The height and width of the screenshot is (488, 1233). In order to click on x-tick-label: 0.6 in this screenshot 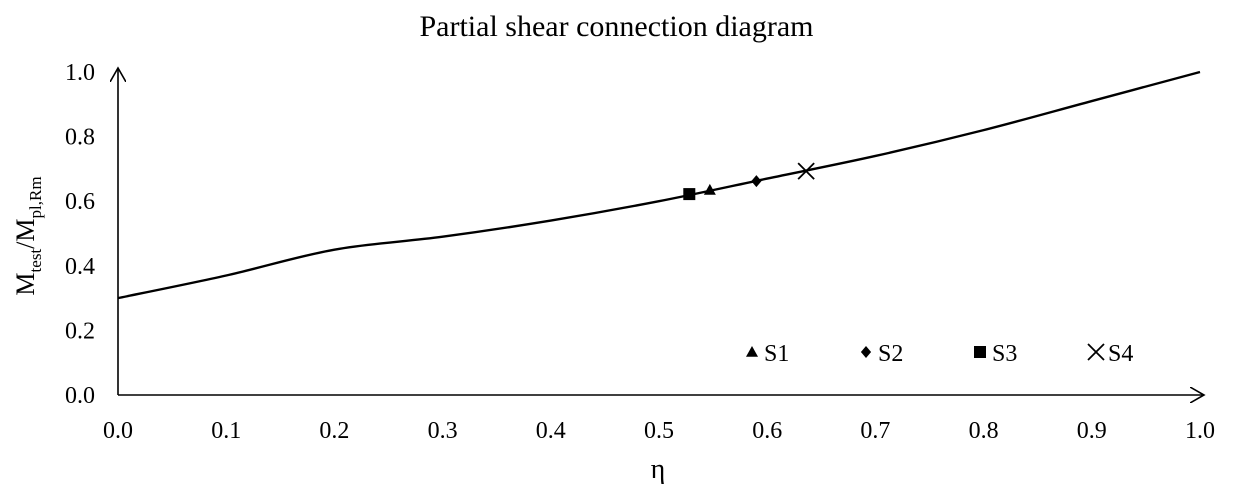, I will do `click(767, 431)`.